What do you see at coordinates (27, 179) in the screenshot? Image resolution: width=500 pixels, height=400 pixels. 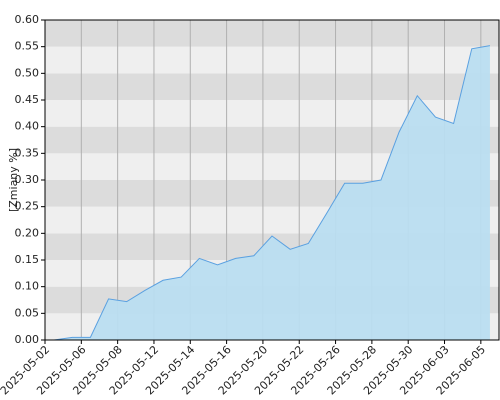 I see `y-tick-label: 0.30` at bounding box center [27, 179].